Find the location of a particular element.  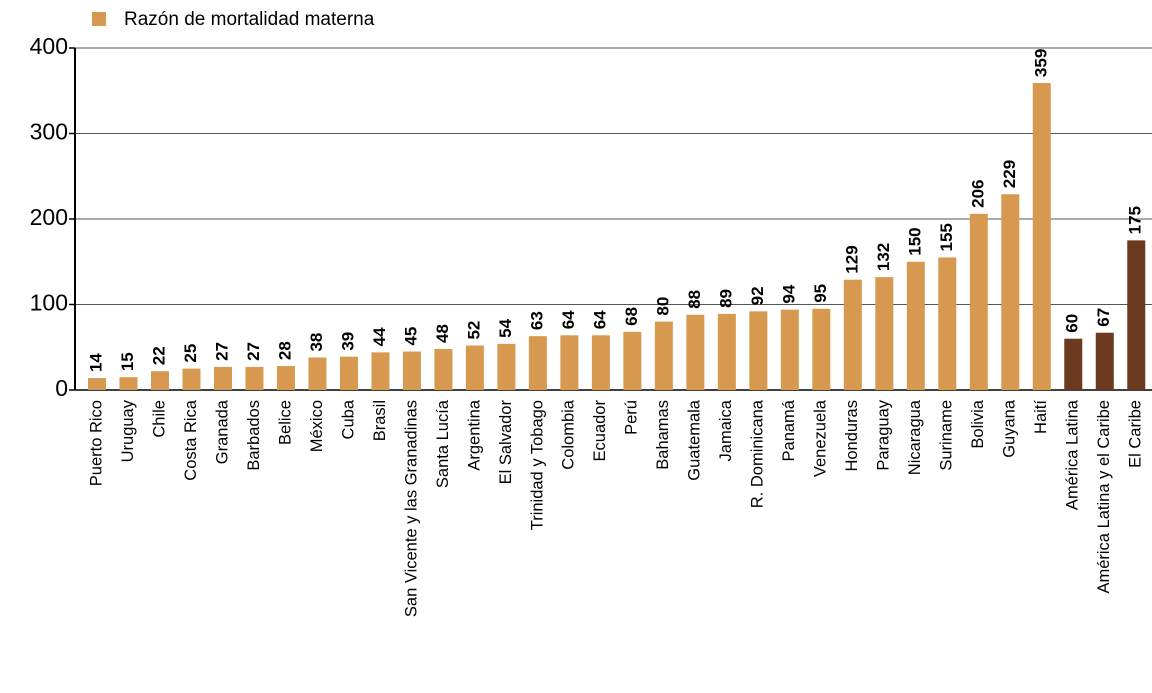

value-label: 25 is located at coordinates (190, 353).